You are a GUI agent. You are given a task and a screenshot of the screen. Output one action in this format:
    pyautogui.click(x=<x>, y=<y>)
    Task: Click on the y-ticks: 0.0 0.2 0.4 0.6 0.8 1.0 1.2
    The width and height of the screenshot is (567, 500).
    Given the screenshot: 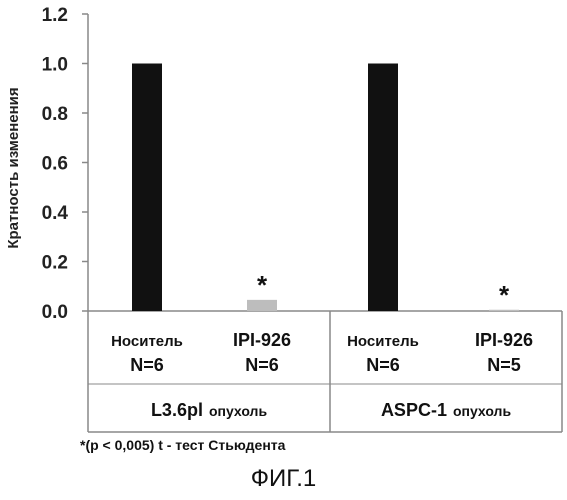 What is the action you would take?
    pyautogui.click(x=65, y=164)
    